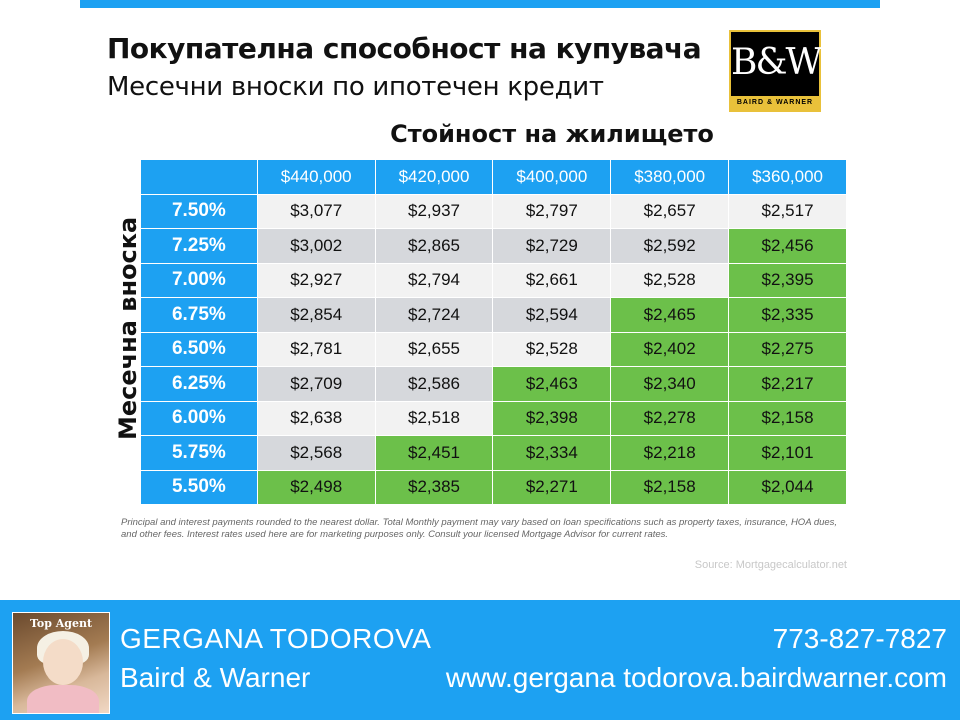  What do you see at coordinates (787, 280) in the screenshot?
I see `payment-cell: $2,395` at bounding box center [787, 280].